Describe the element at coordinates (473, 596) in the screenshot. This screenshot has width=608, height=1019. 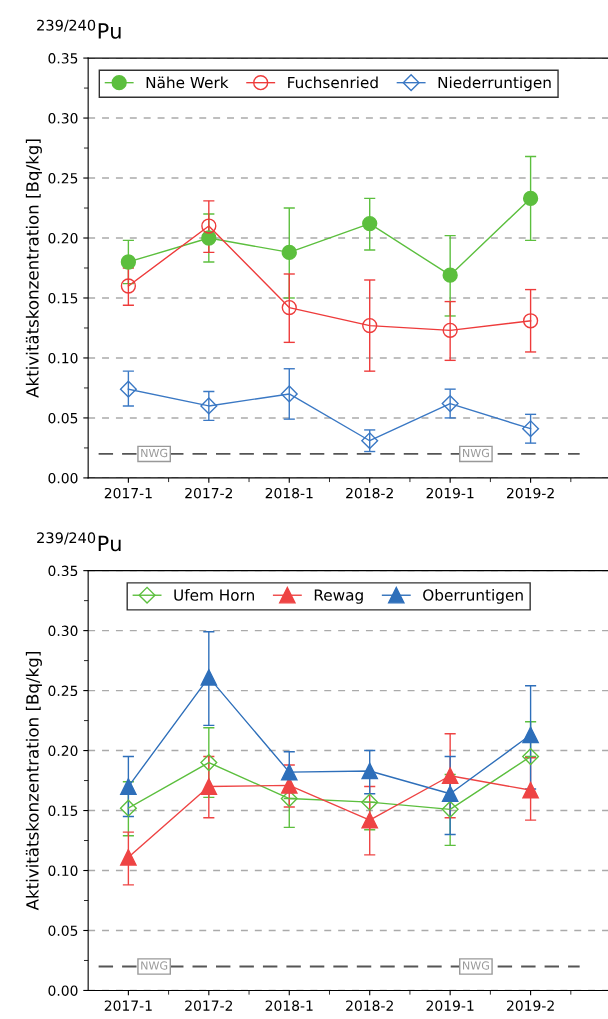
I see `legend-label: Oberruntigen` at that location.